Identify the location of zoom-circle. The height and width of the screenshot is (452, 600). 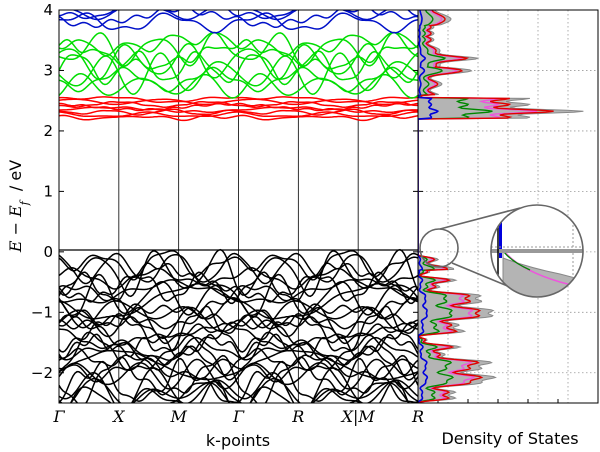
(537, 251).